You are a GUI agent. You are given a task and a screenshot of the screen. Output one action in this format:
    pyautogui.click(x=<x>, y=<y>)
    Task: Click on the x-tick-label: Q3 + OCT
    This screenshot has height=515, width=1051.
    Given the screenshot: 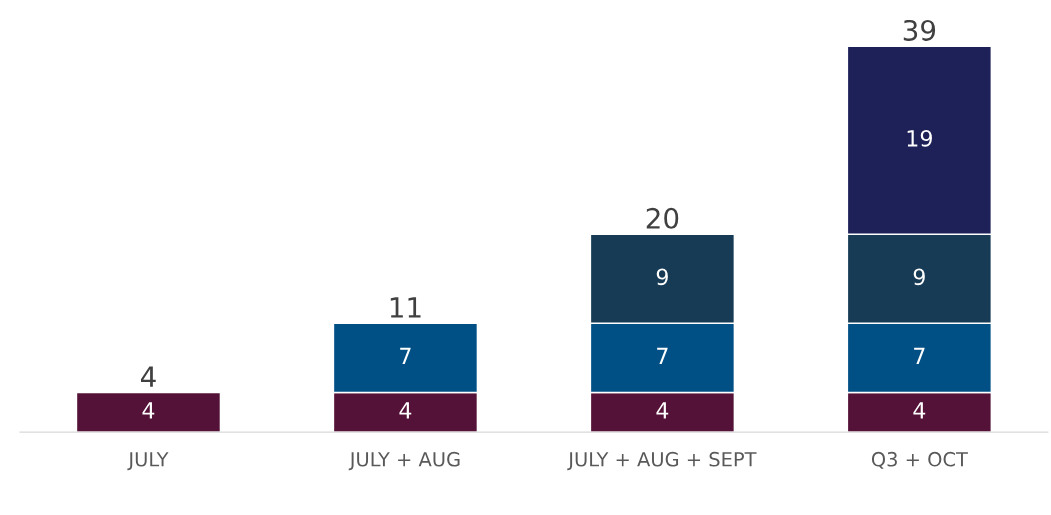 What is the action you would take?
    pyautogui.click(x=919, y=460)
    